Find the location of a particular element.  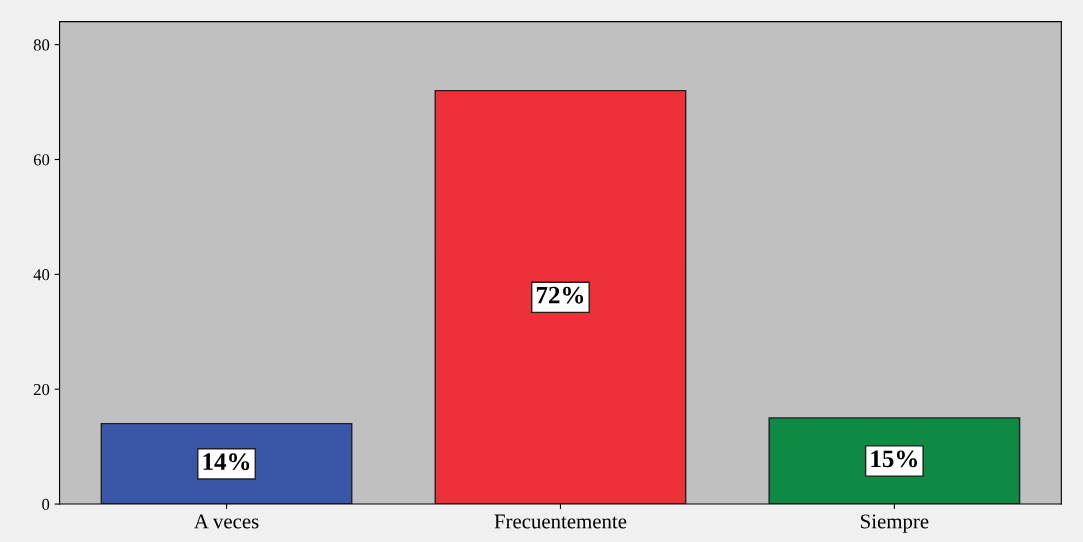

data-label: 72% is located at coordinates (560, 295).